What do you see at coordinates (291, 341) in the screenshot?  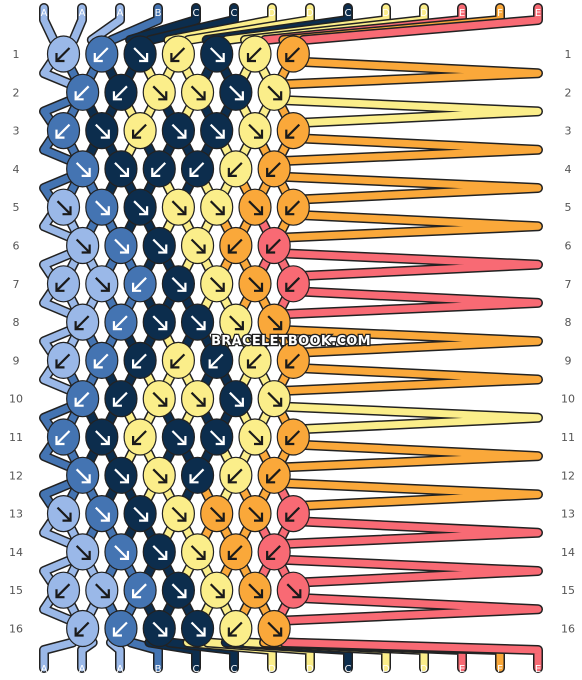 I see `watermark: BRACELETBOOK.COM` at bounding box center [291, 341].